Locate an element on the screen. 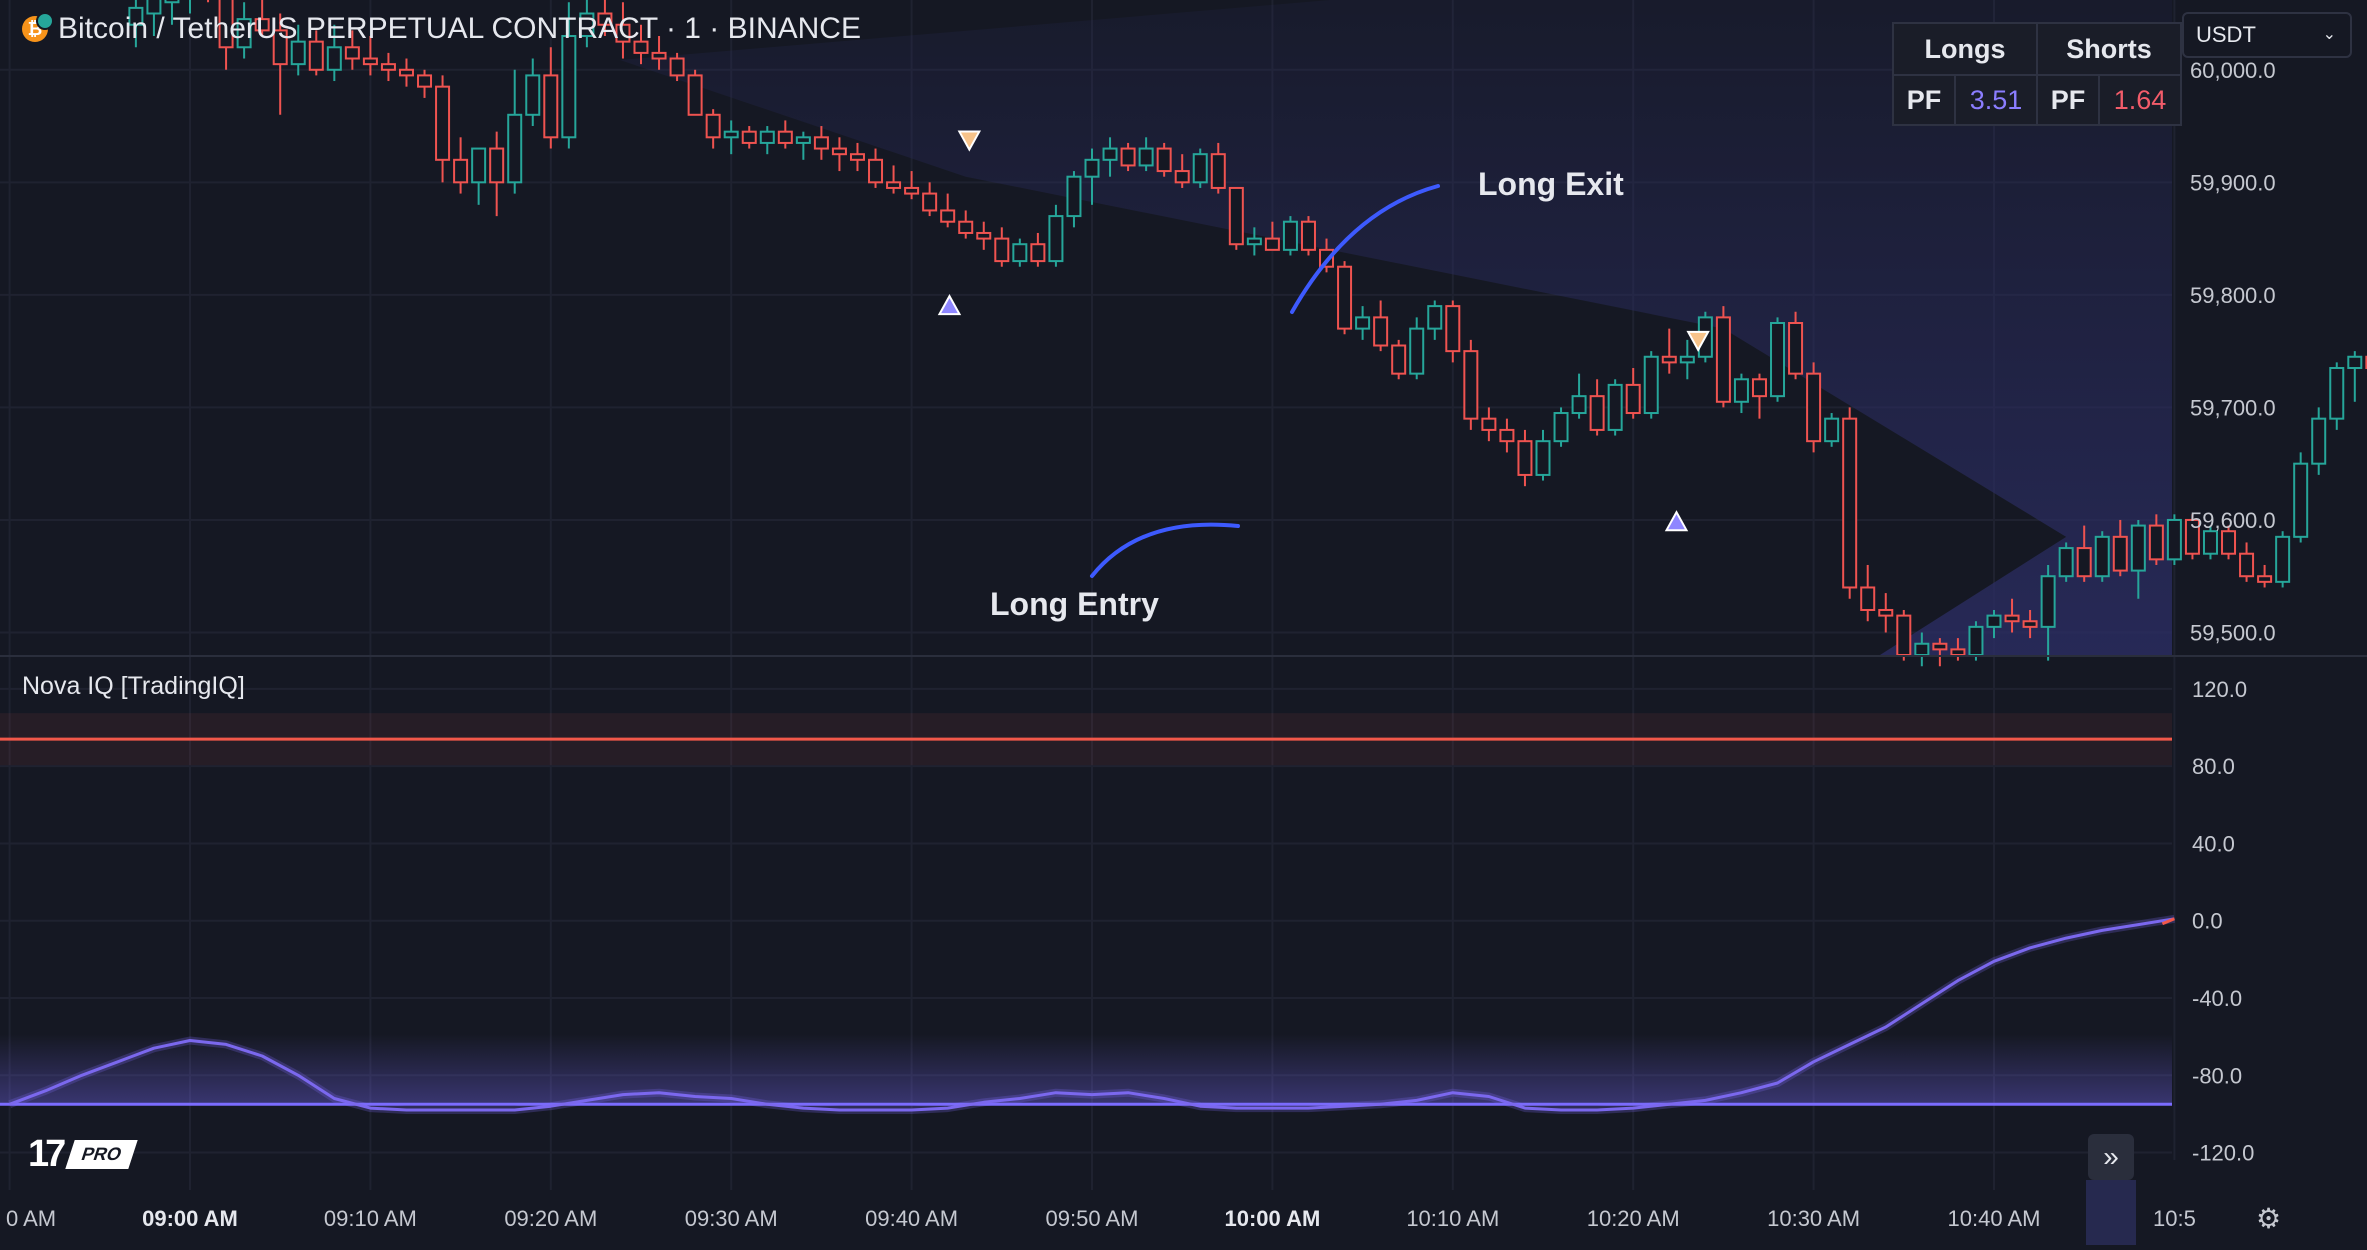  sell-signal-marker is located at coordinates (969, 141).